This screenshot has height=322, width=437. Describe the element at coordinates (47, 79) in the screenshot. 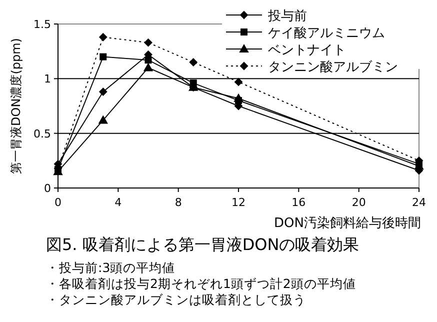

I see `y-tick-label: 1` at that location.